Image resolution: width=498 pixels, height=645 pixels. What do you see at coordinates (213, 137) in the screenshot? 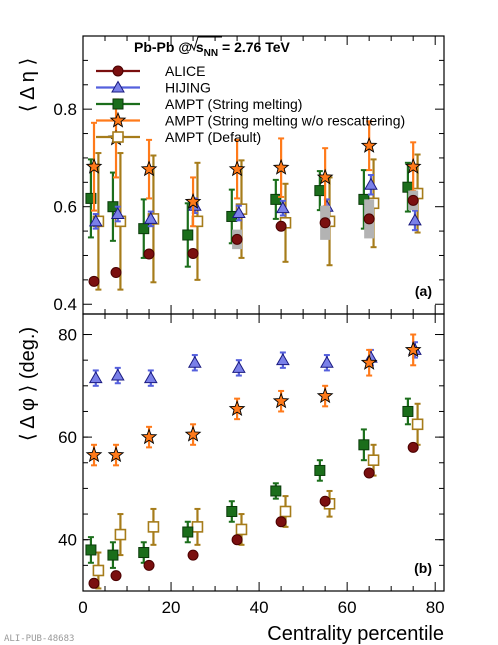
I see `legend-label: AMPT (Default)` at bounding box center [213, 137].